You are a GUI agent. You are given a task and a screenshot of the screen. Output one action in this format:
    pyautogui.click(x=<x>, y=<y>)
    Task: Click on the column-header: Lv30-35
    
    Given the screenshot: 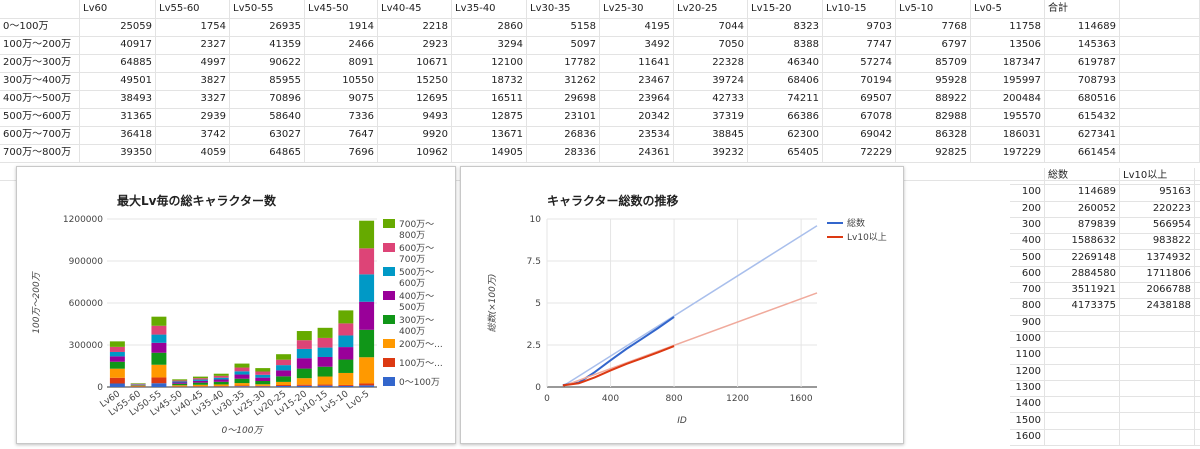 What is the action you would take?
    pyautogui.click(x=563, y=9)
    